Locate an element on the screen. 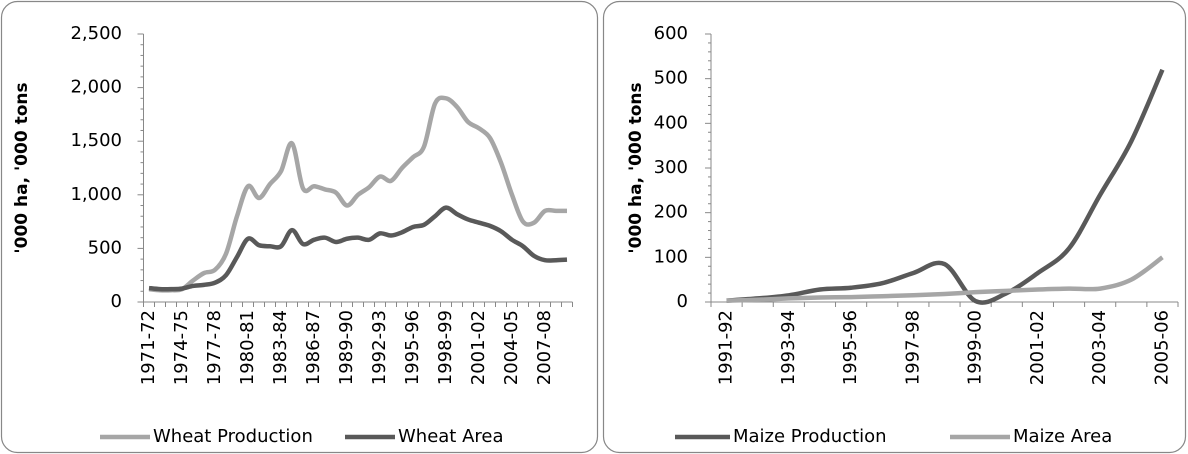 This screenshot has width=1188, height=454. x-tick-label: 1999-00 is located at coordinates (975, 347).